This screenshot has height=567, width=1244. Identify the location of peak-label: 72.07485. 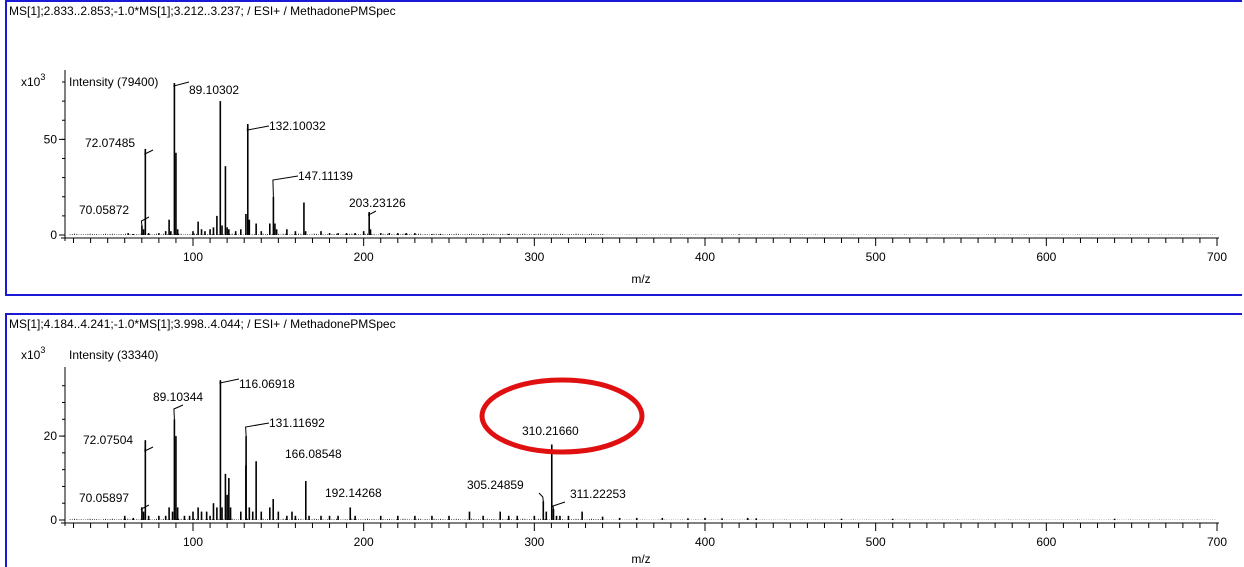
(110, 143).